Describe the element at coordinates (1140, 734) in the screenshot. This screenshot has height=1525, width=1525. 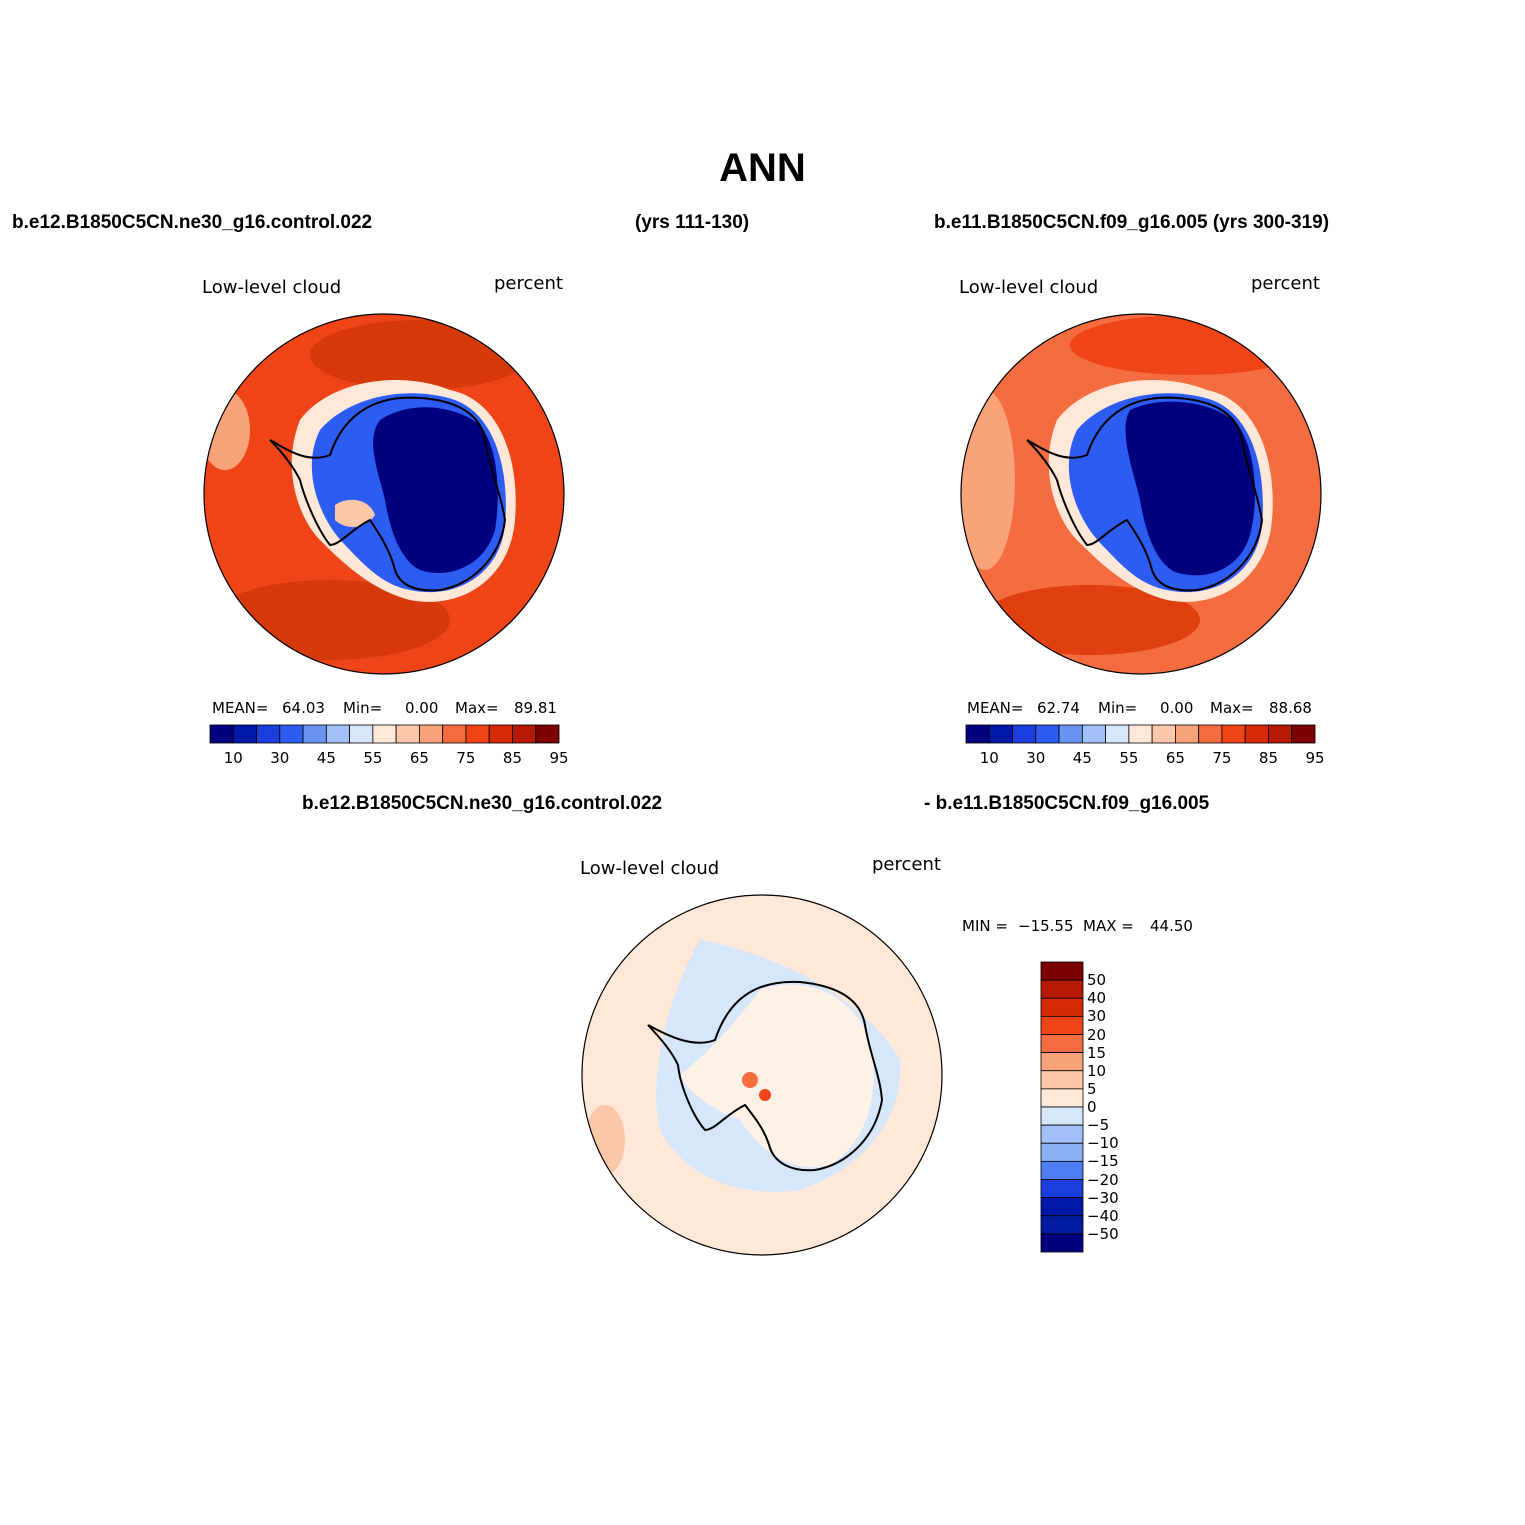
I see `panel2-colorbar` at that location.